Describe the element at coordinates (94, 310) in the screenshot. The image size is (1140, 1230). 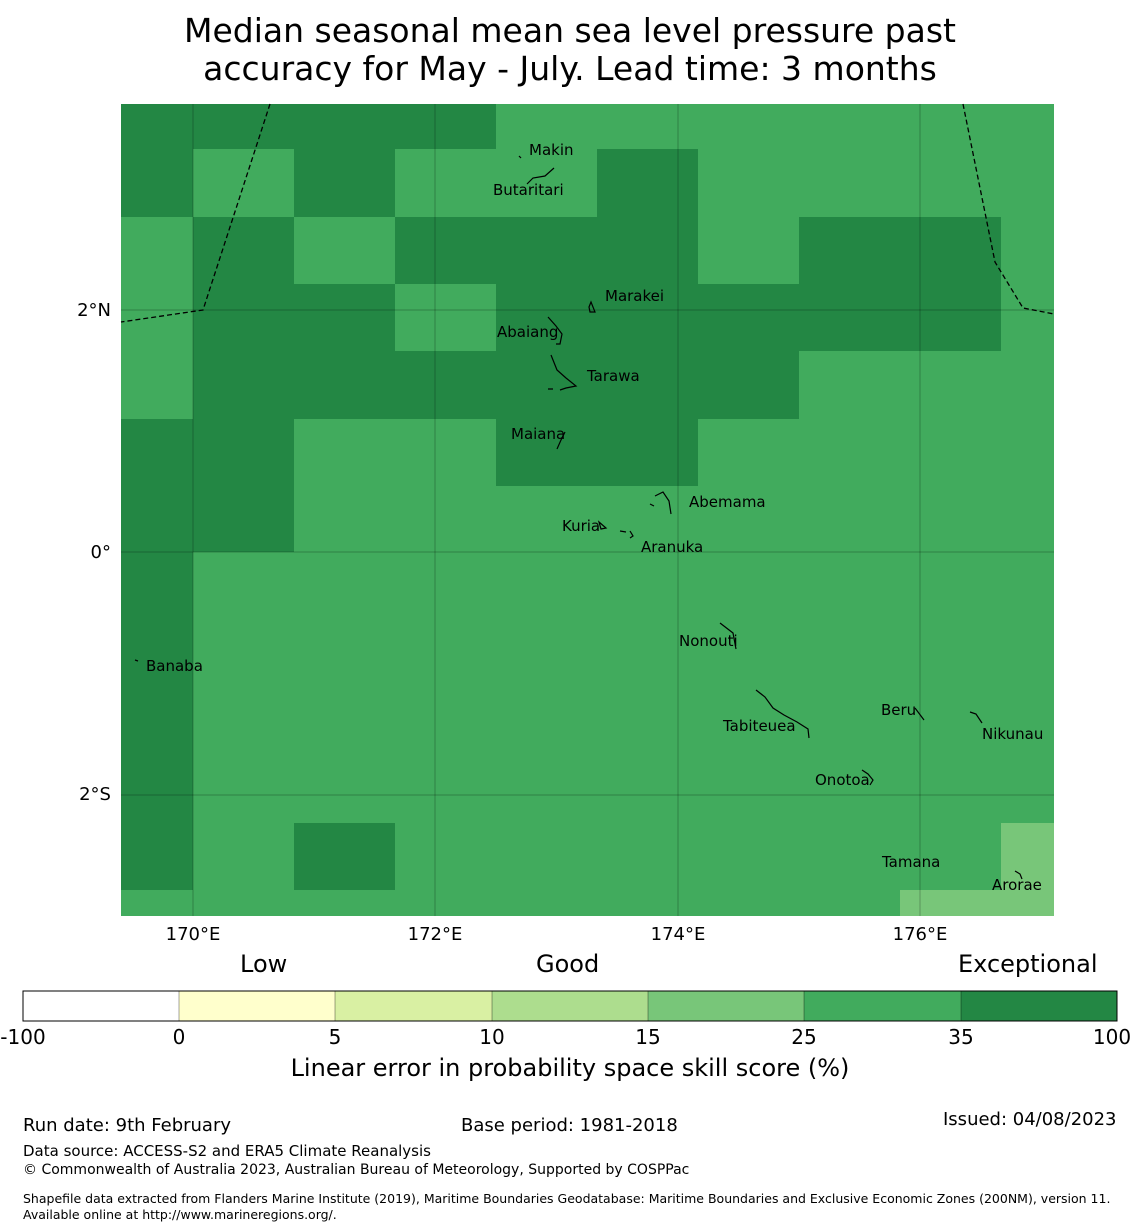
I see `lat-label: 2°N` at that location.